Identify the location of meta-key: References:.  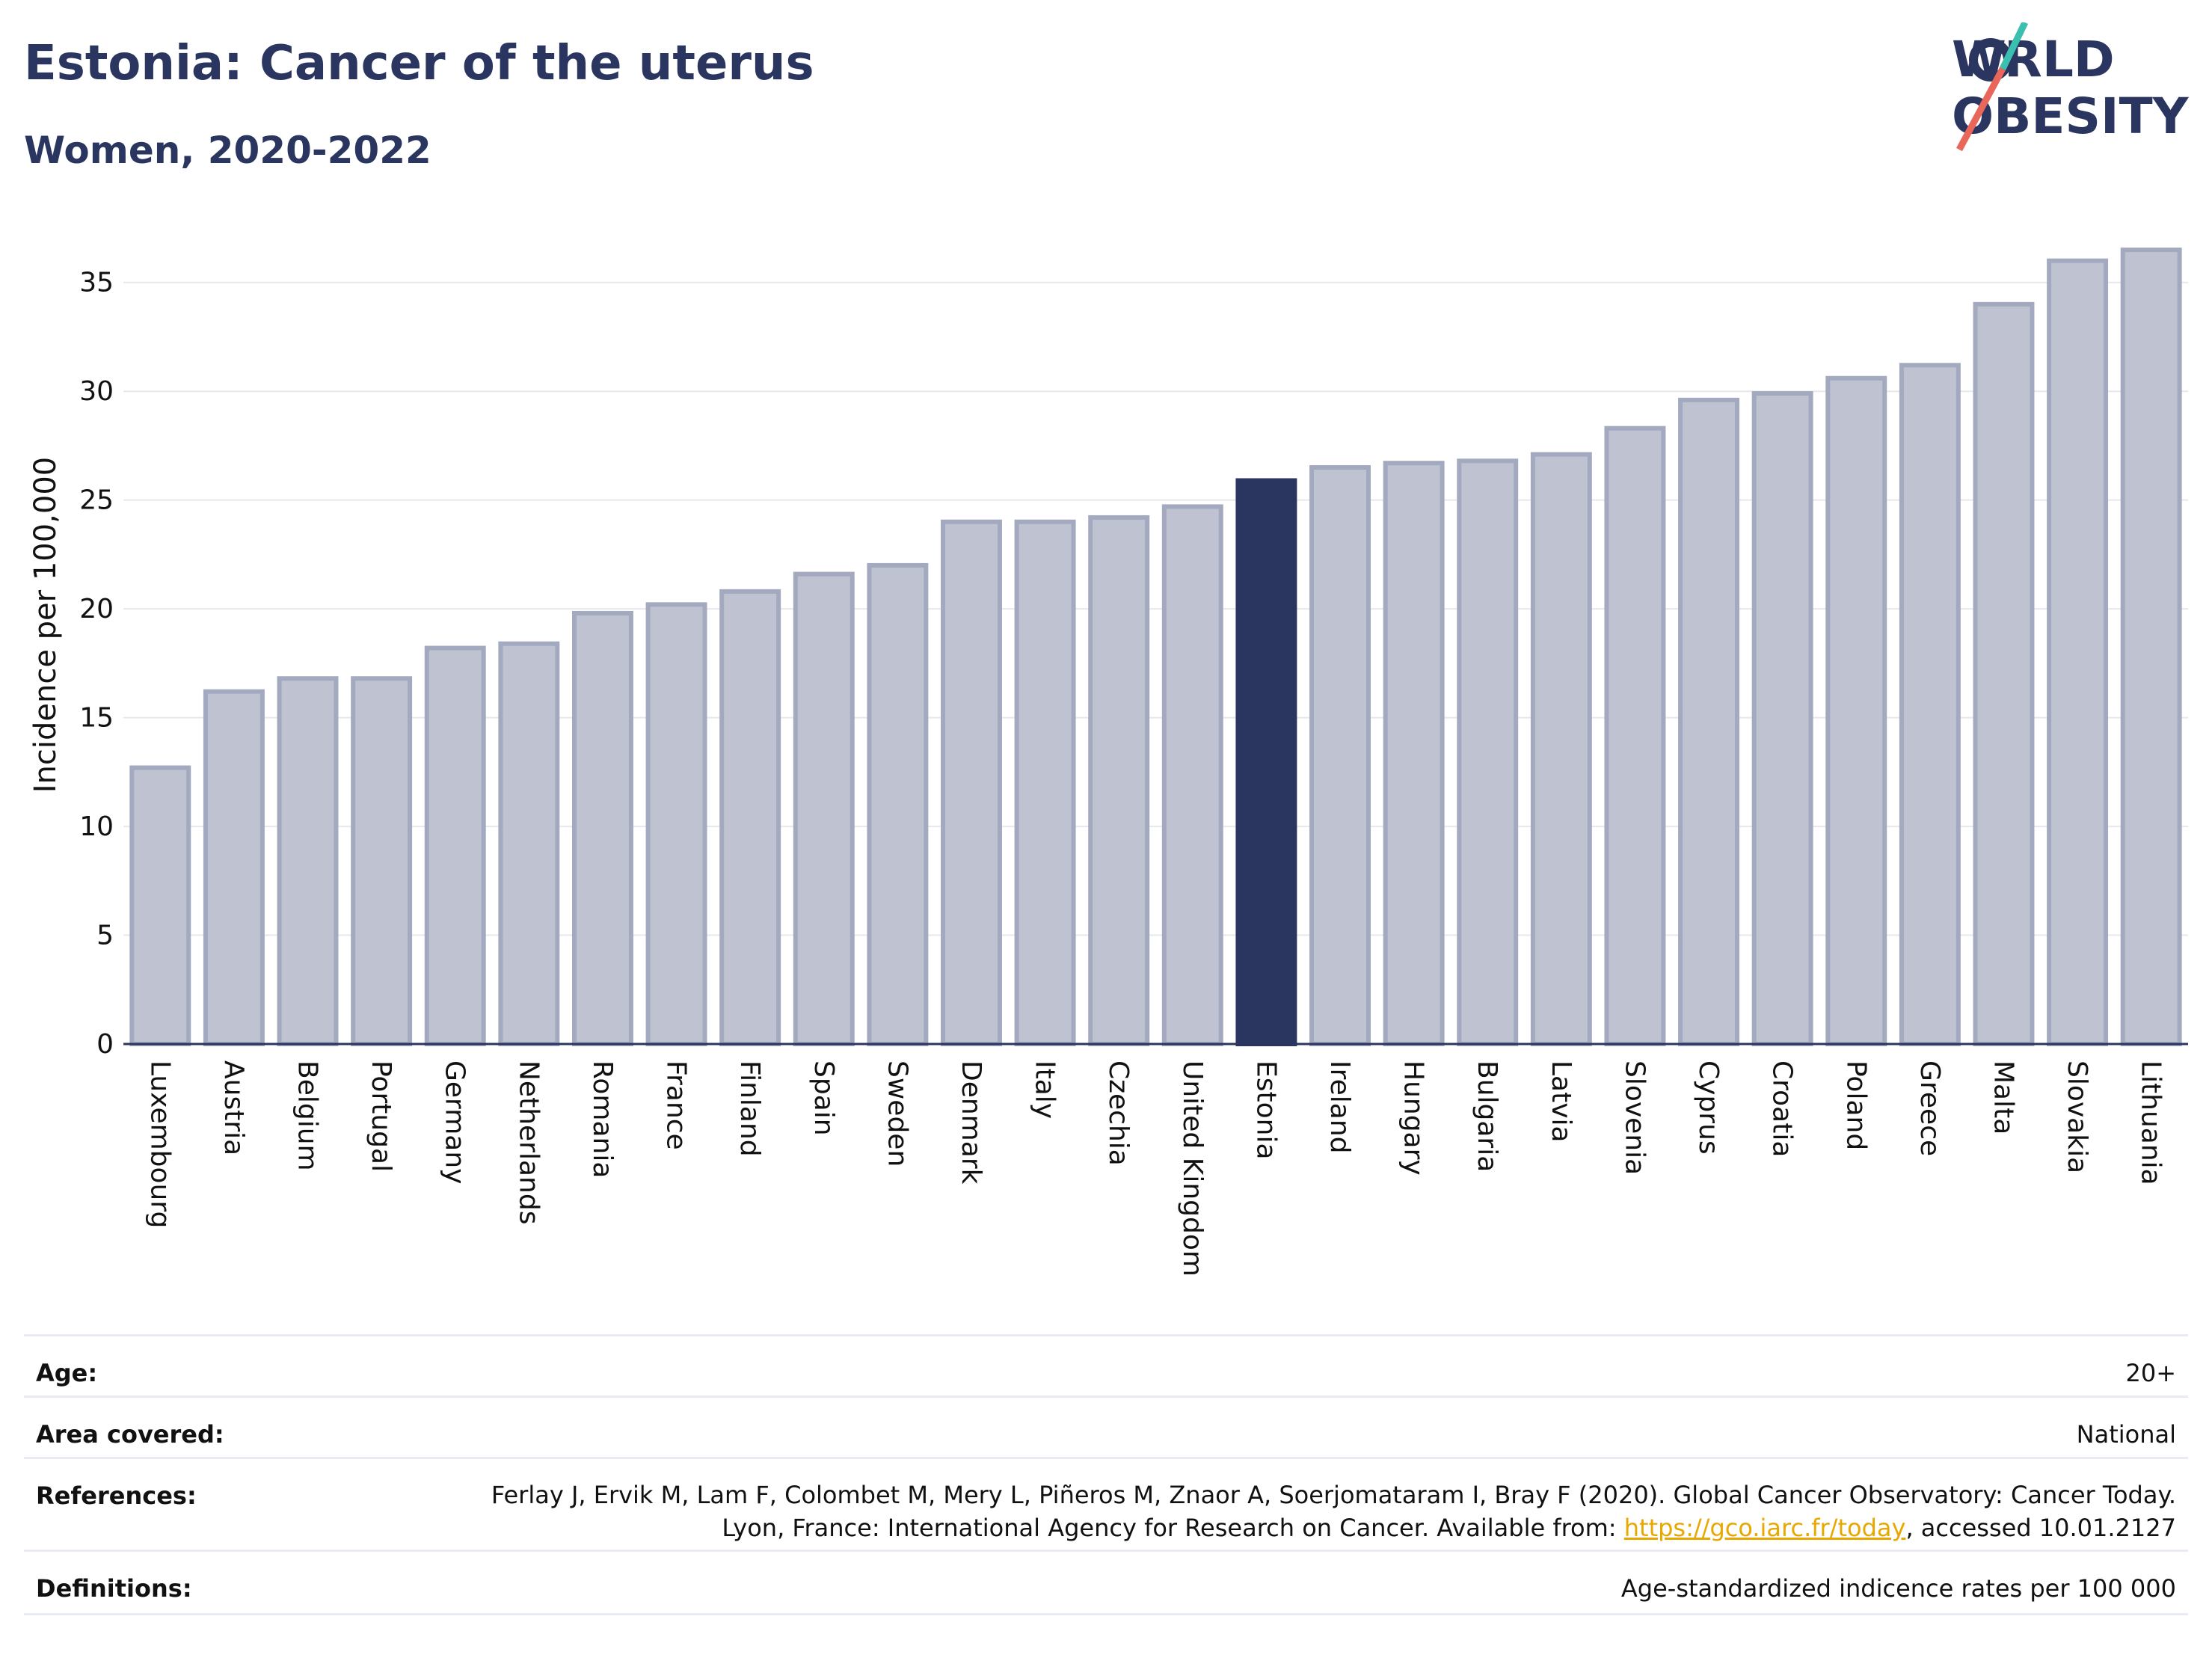
(116, 1495).